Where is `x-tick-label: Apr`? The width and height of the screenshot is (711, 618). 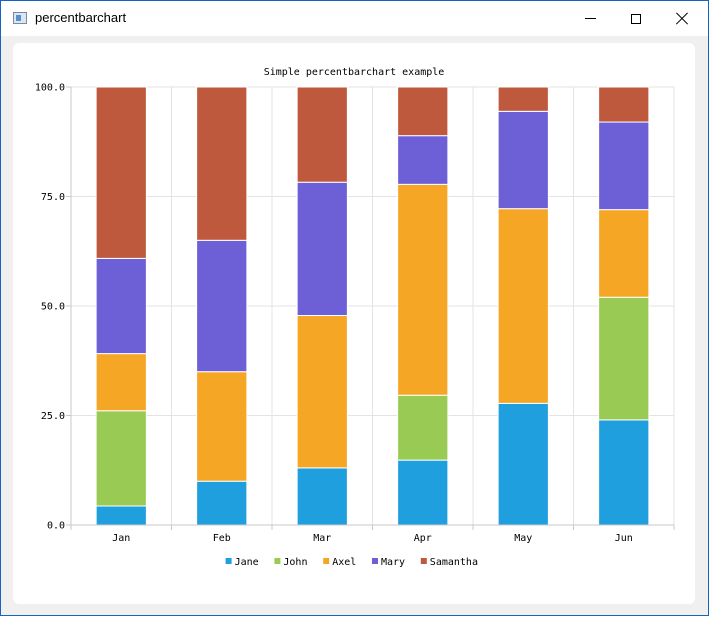
x-tick-label: Apr is located at coordinates (423, 538).